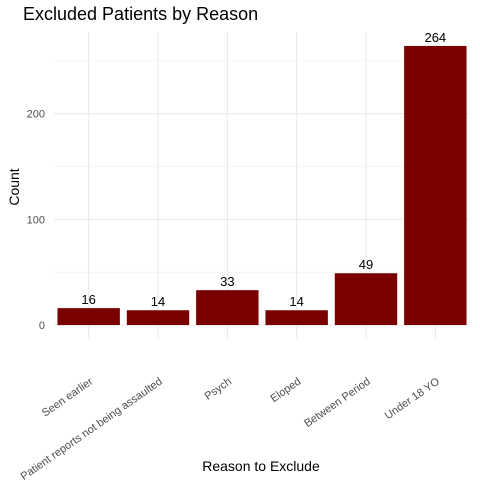 The image size is (480, 485). Describe the element at coordinates (366, 264) in the screenshot. I see `data-label: 49` at that location.